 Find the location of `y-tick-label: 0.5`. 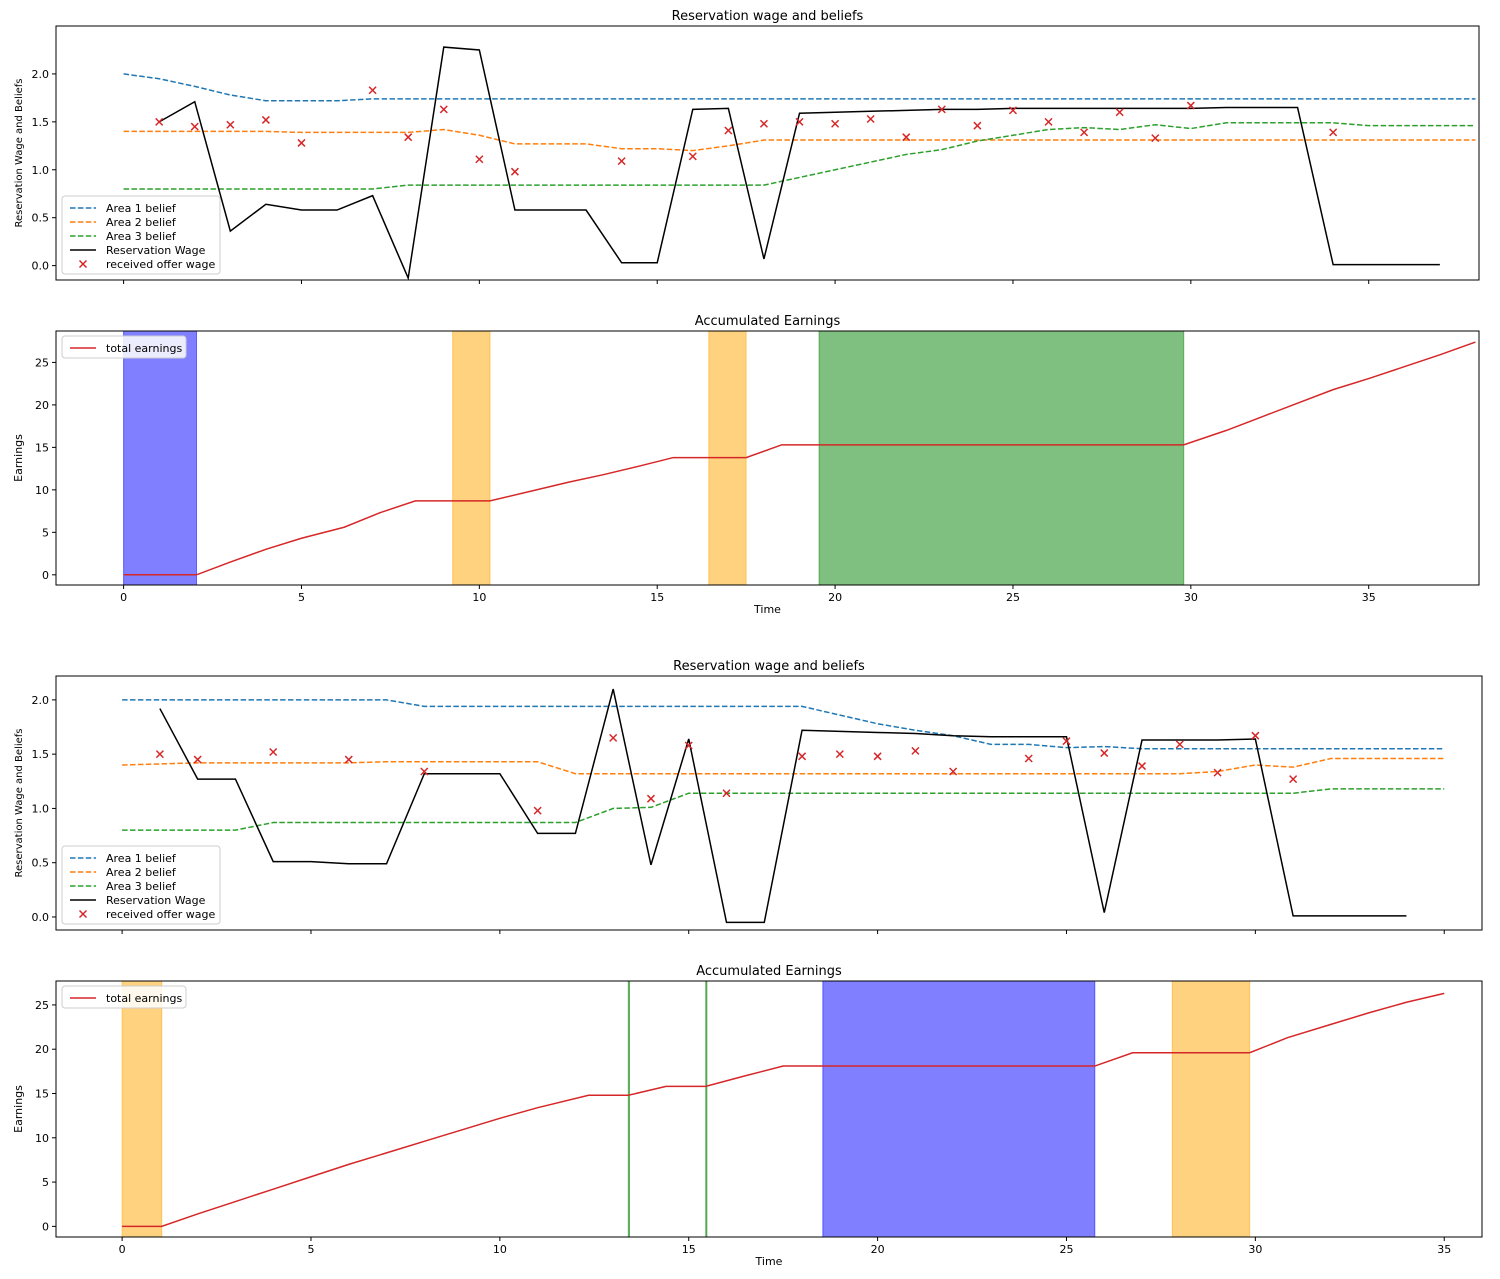

y-tick-label: 0.5 is located at coordinates (41, 218).